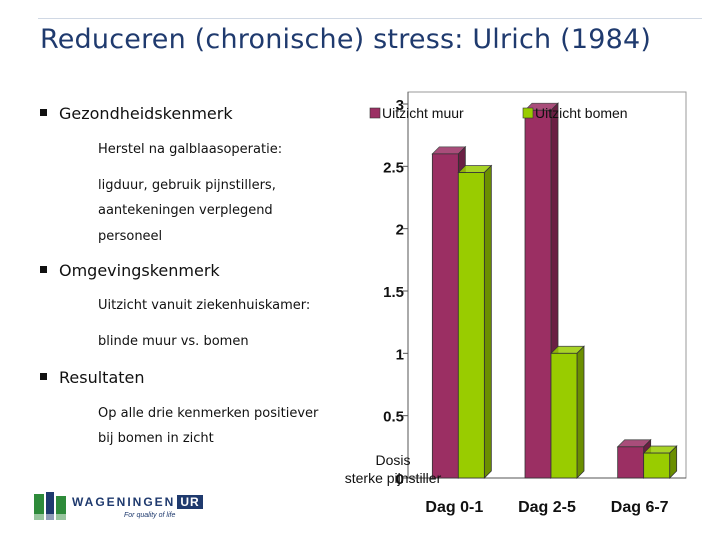 The image size is (720, 544). I want to click on bullet-3: Resultaten, so click(92, 377).